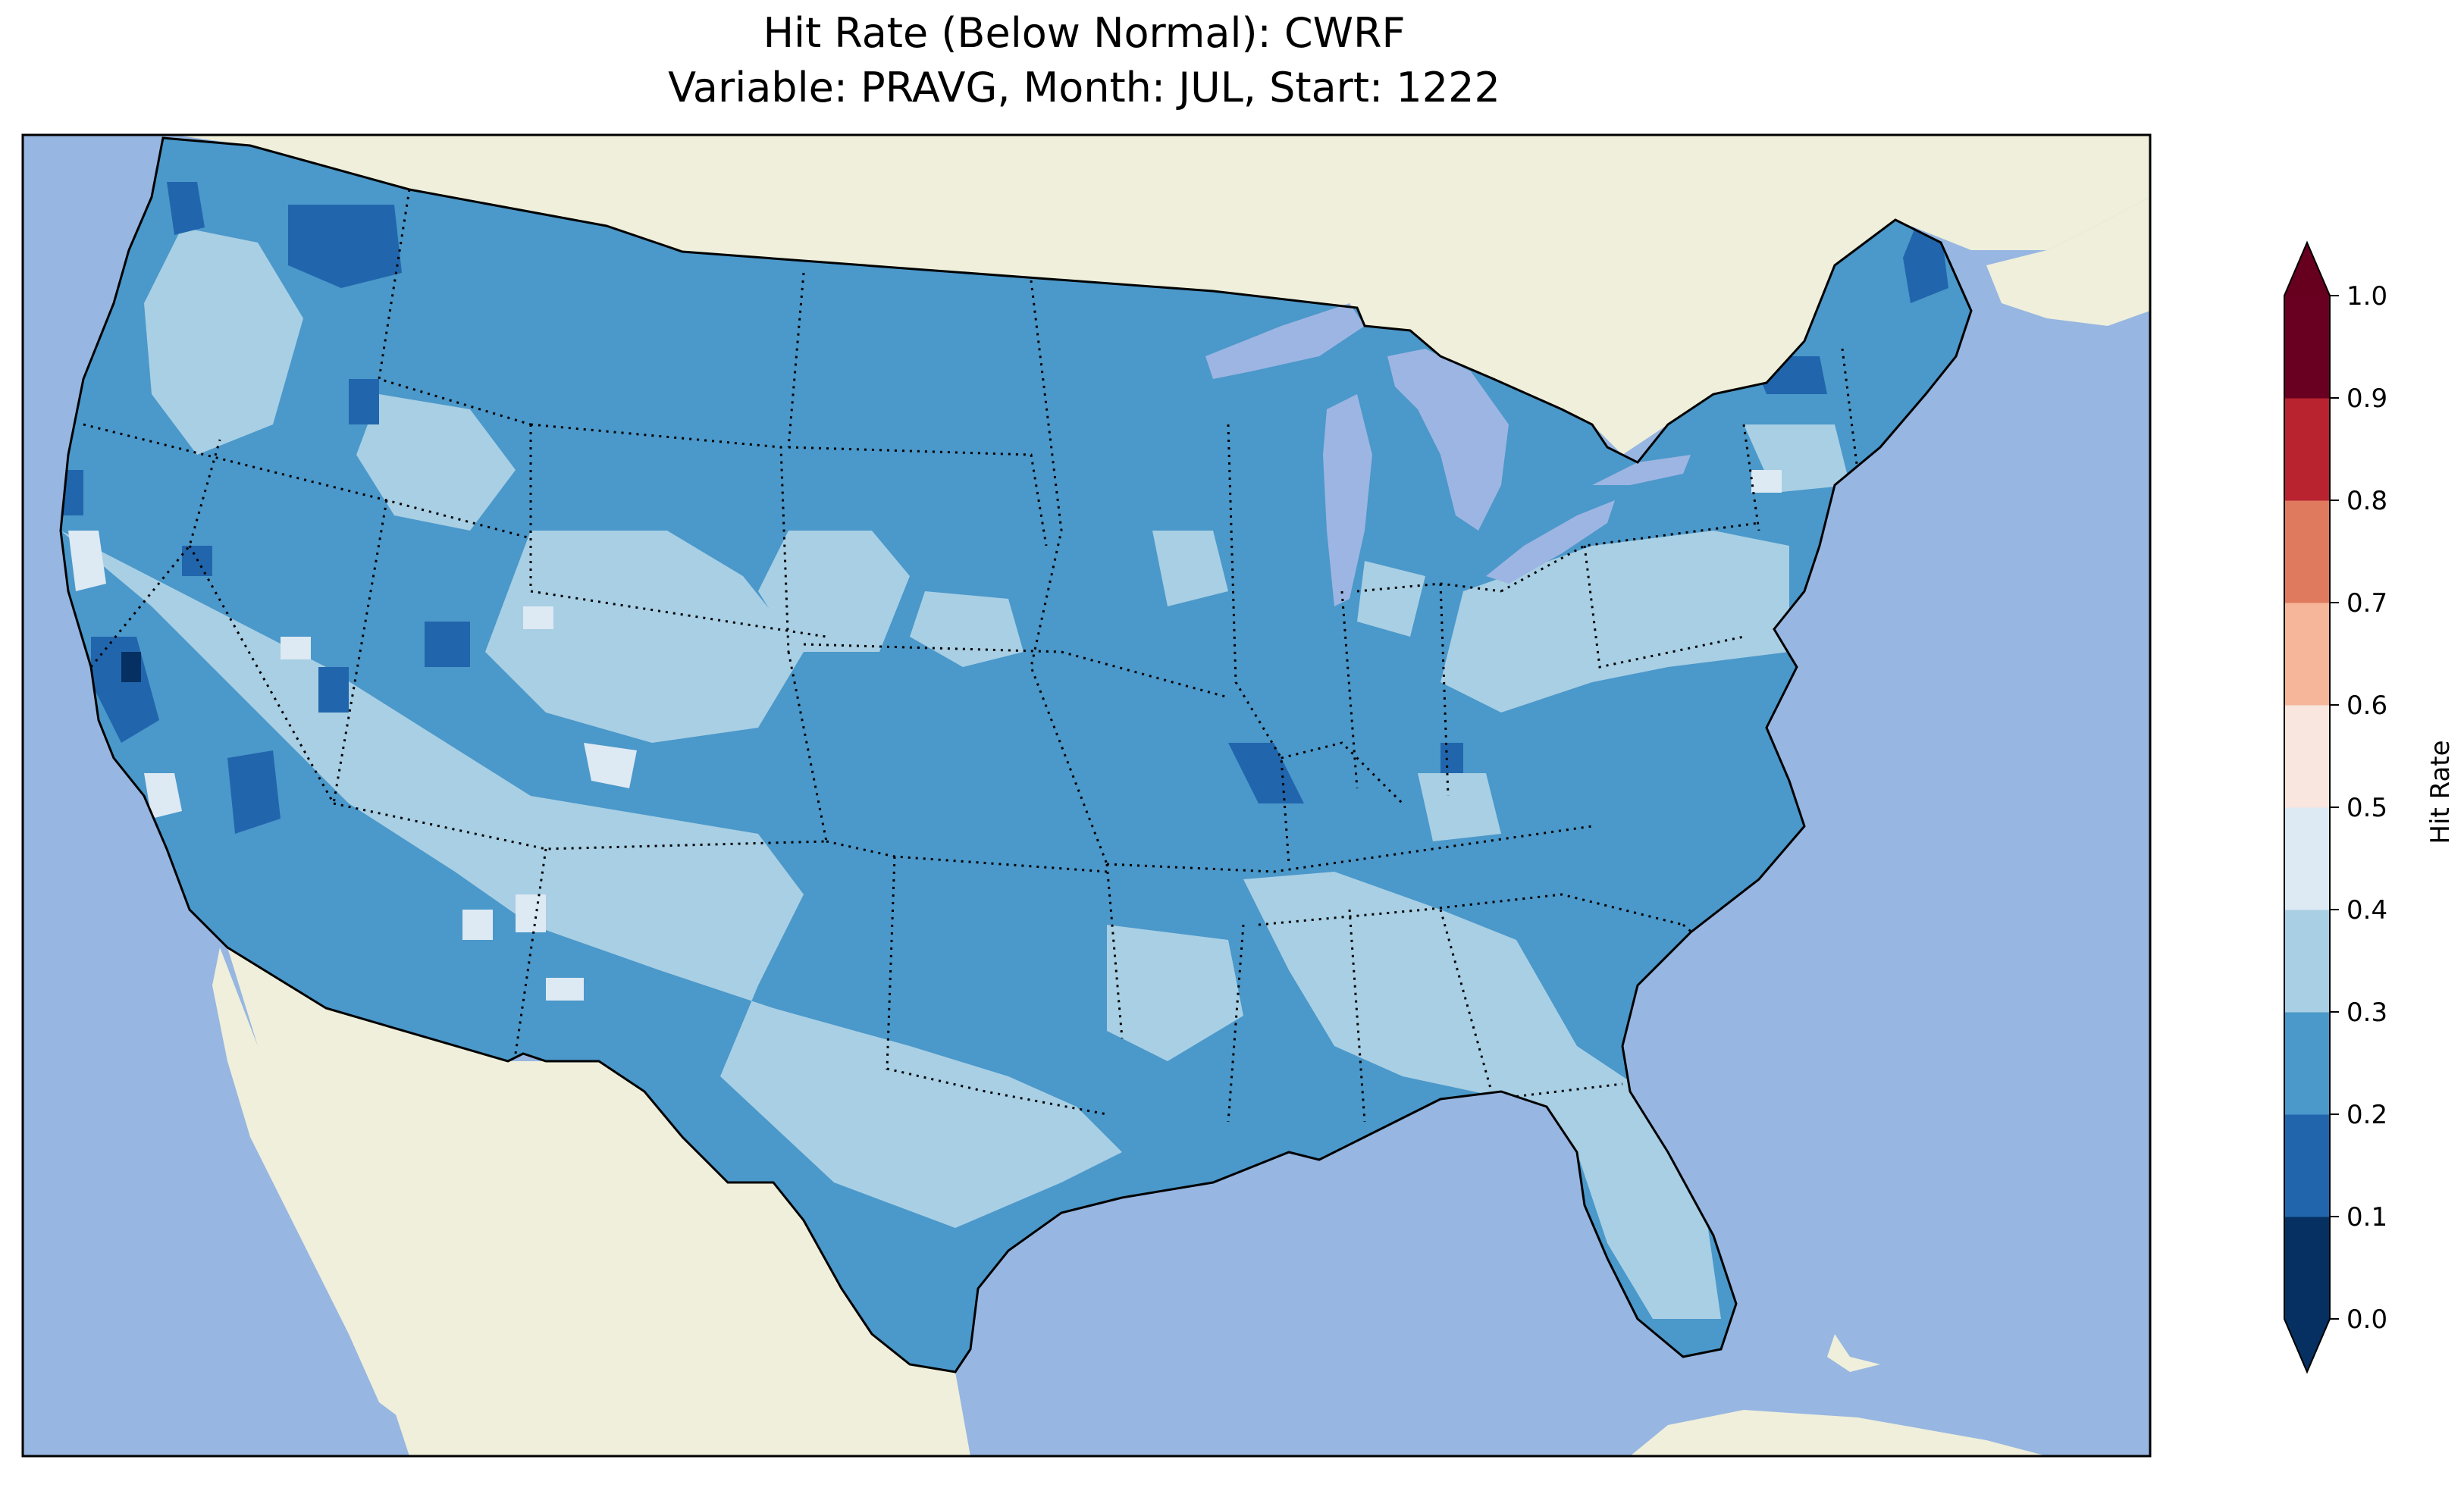  What do you see at coordinates (1084, 87) in the screenshot?
I see `chart-subtitle: Variable: PRAVG, Month: JUL, Start: 1222` at bounding box center [1084, 87].